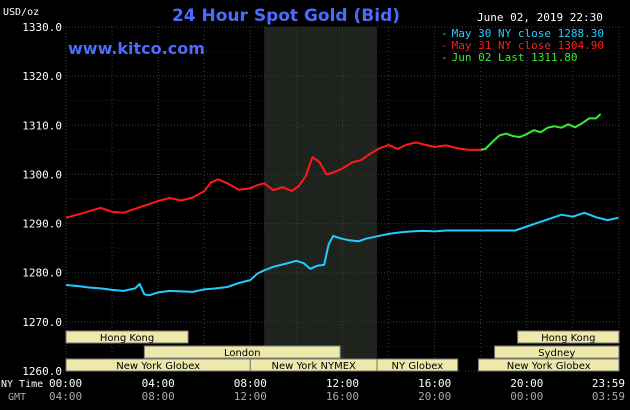  I want to click on legend-label: Jun 02 Last 1311.80, so click(515, 57).